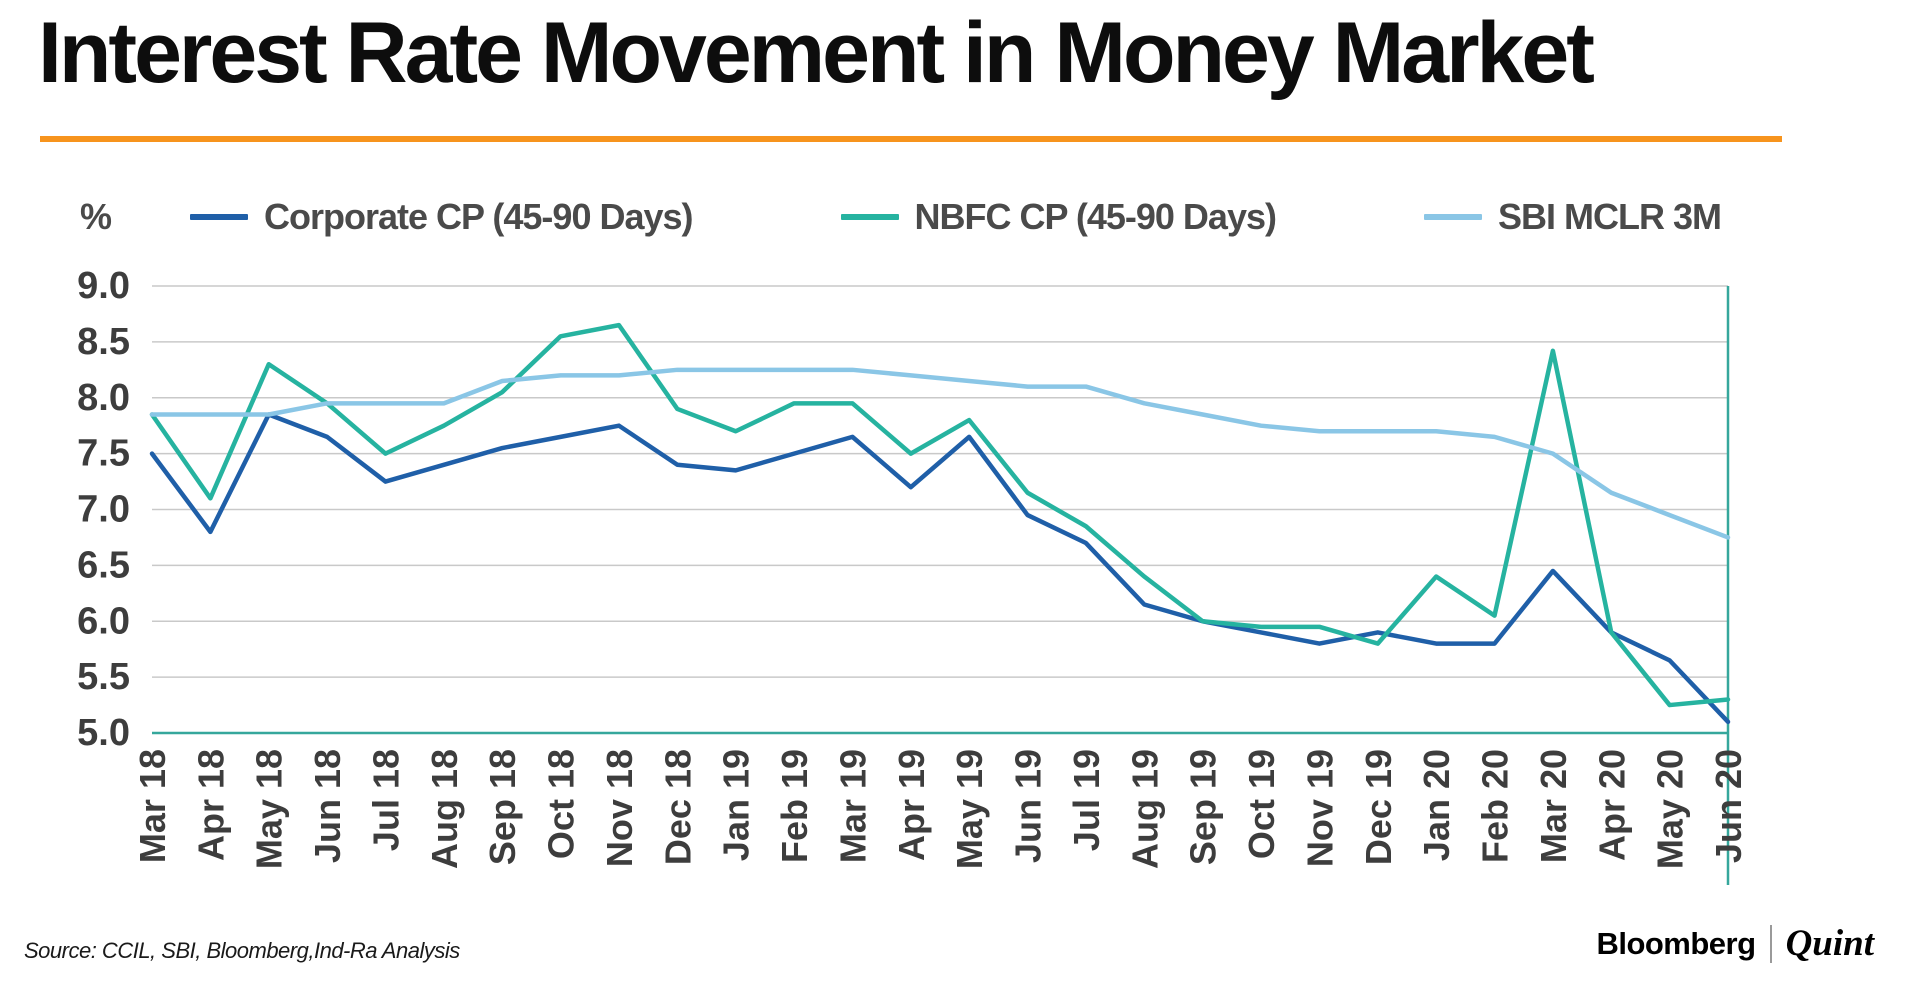 This screenshot has height=981, width=1920. Describe the element at coordinates (869, 217) in the screenshot. I see `legend-swatch-nbfc-cp` at that location.